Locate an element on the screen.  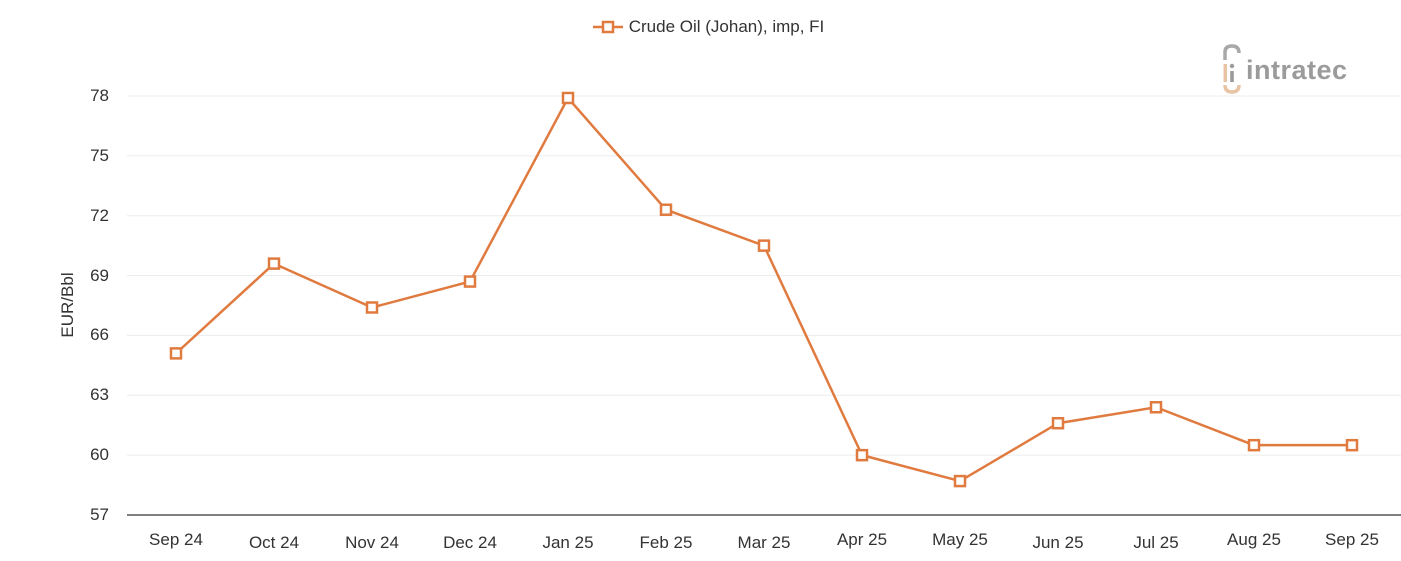
intratec-logo-icon is located at coordinates (1232, 69).